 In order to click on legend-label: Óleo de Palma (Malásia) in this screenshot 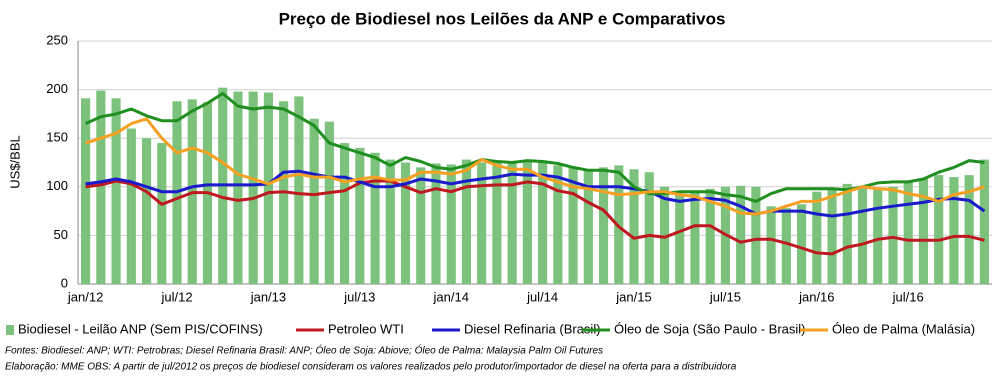, I will do `click(903, 328)`.